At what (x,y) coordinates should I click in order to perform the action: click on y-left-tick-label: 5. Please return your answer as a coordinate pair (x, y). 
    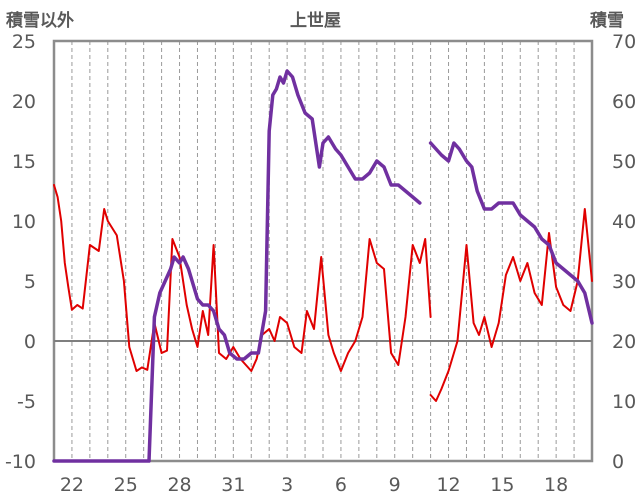
    Looking at the image, I should click on (30, 282).